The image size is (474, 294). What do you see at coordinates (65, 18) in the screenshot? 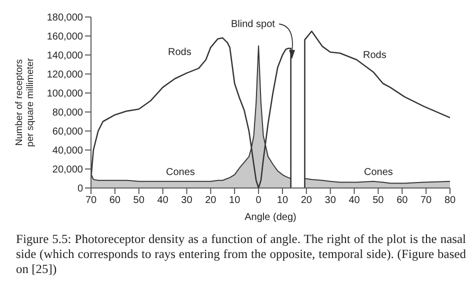
I see `y-tick-label: 180,000` at bounding box center [65, 18].